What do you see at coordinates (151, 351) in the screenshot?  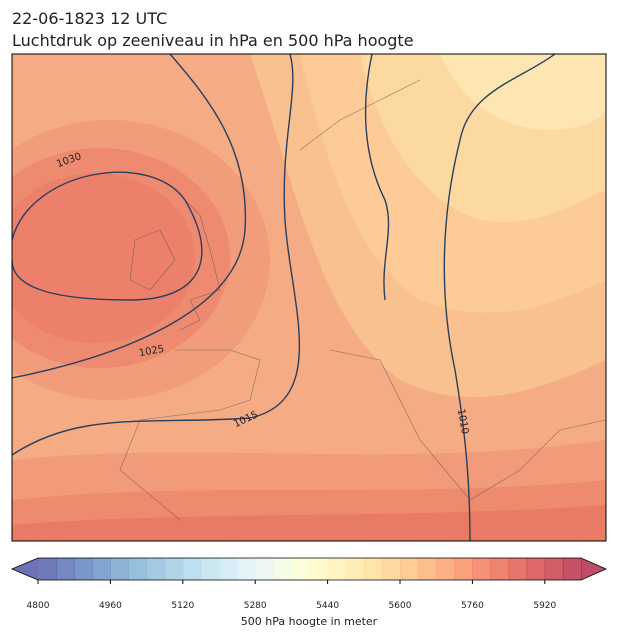 I see `contour-label: 1025` at bounding box center [151, 351].